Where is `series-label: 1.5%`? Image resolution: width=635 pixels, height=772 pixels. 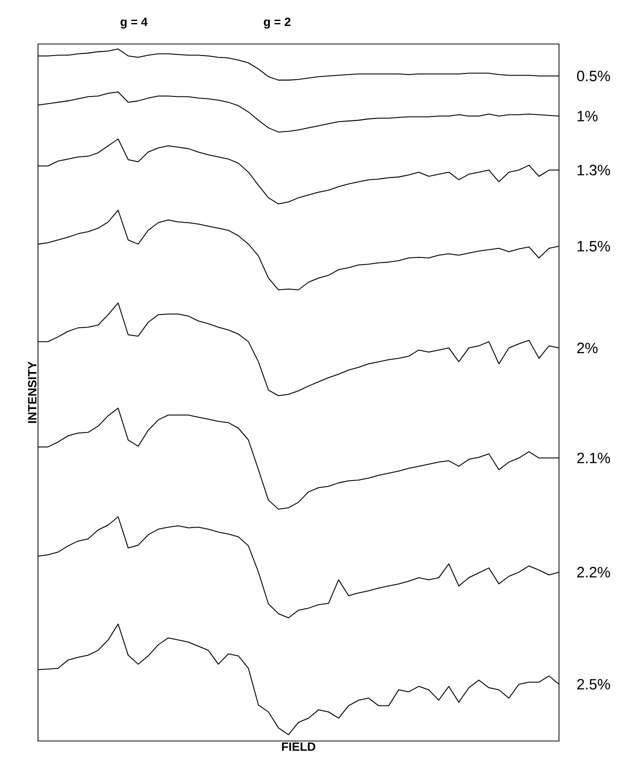
series-label: 1.5% is located at coordinates (594, 246).